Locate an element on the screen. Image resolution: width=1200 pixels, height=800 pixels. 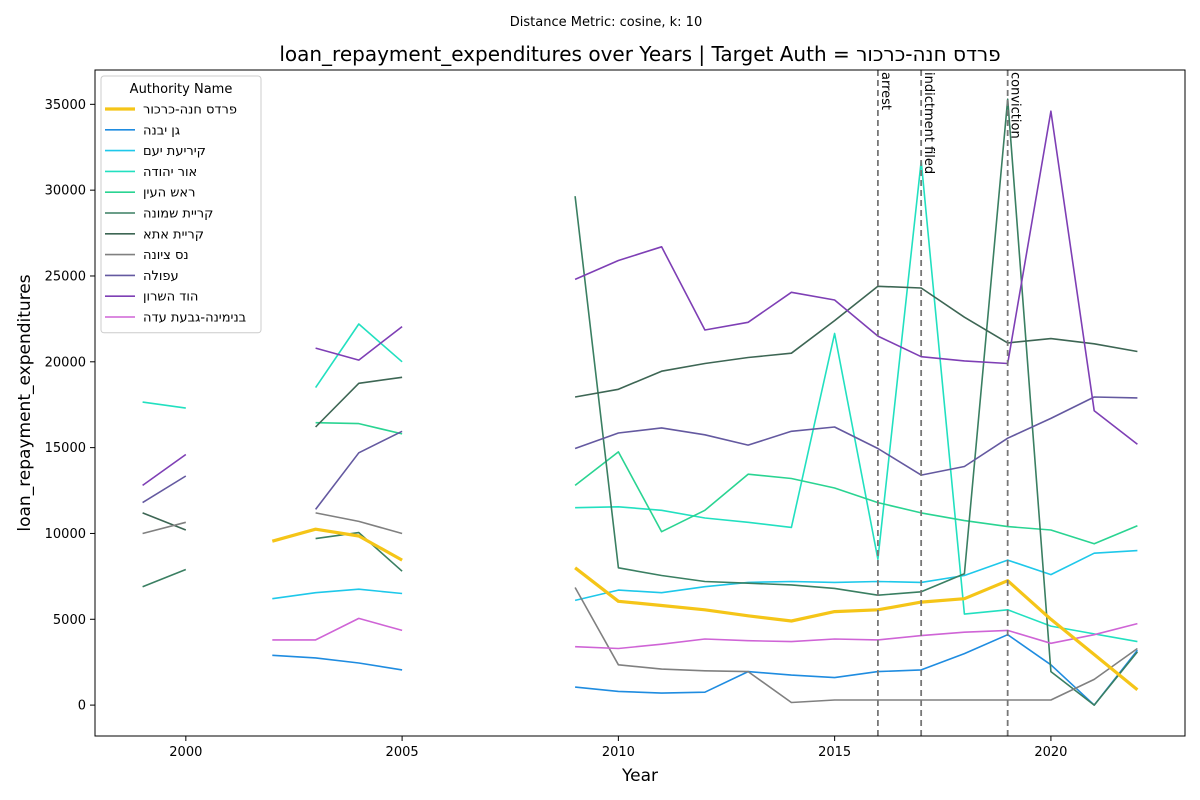
legend-label: קיריעת יעם is located at coordinates (174, 151).